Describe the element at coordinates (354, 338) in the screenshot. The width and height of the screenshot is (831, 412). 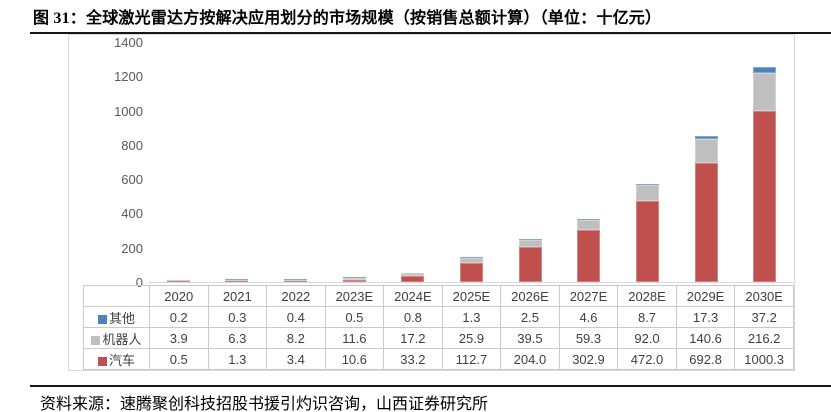
I see `value-cell: 11.6` at that location.